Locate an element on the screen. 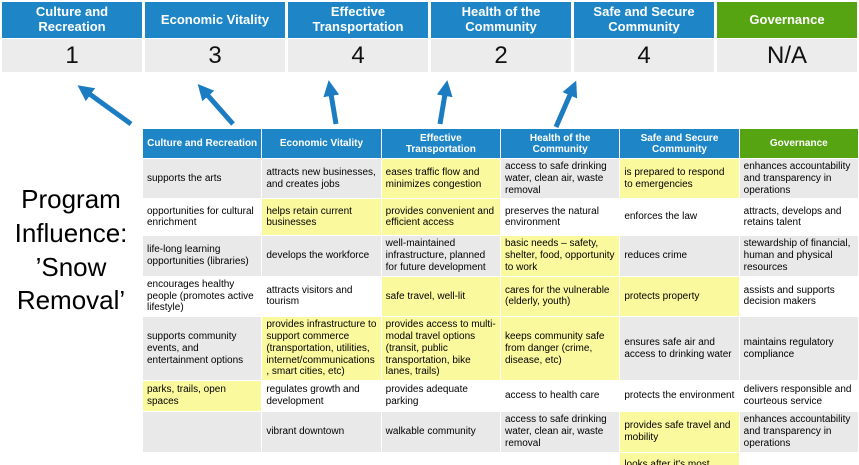 The width and height of the screenshot is (859, 465). priority-score-health-of-the-community: 2 is located at coordinates (501, 55).